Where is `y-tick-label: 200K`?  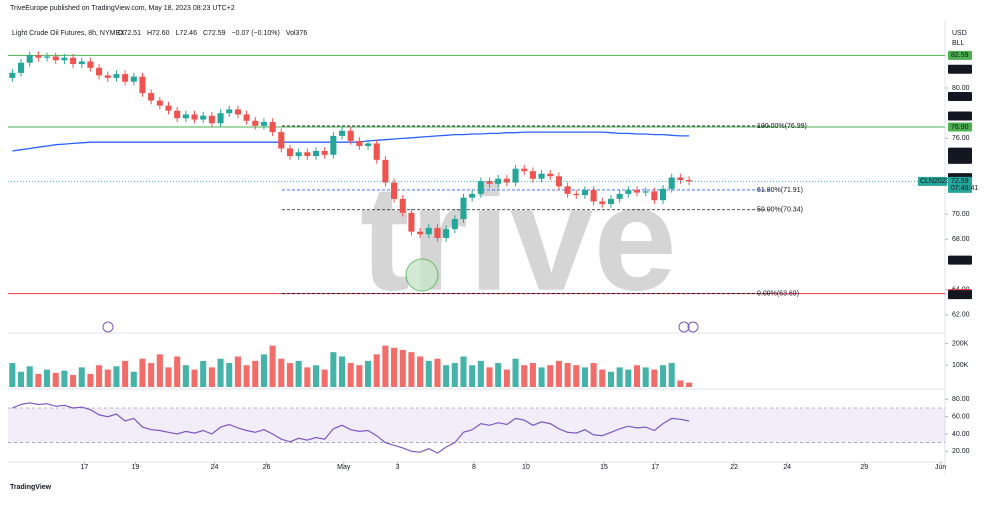
y-tick-label: 200K is located at coordinates (960, 343).